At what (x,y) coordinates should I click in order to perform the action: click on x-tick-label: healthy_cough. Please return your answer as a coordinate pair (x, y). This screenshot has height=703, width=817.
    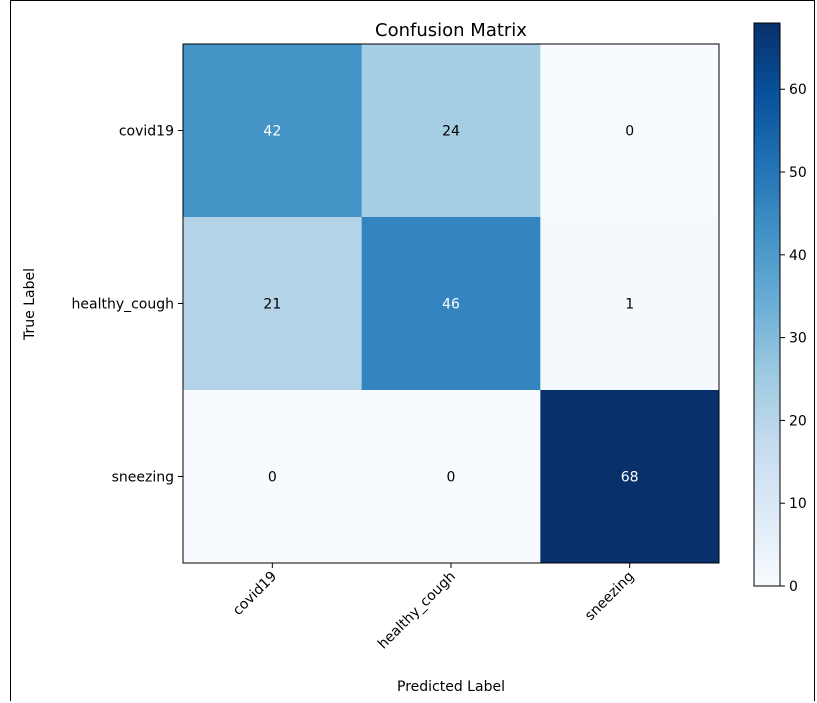
    Looking at the image, I should click on (417, 611).